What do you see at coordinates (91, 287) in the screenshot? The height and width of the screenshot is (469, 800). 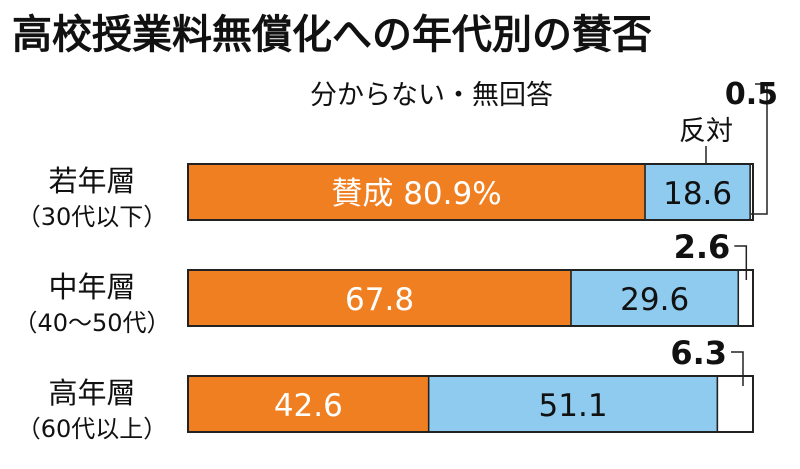 I see `category-label: 中年層` at bounding box center [91, 287].